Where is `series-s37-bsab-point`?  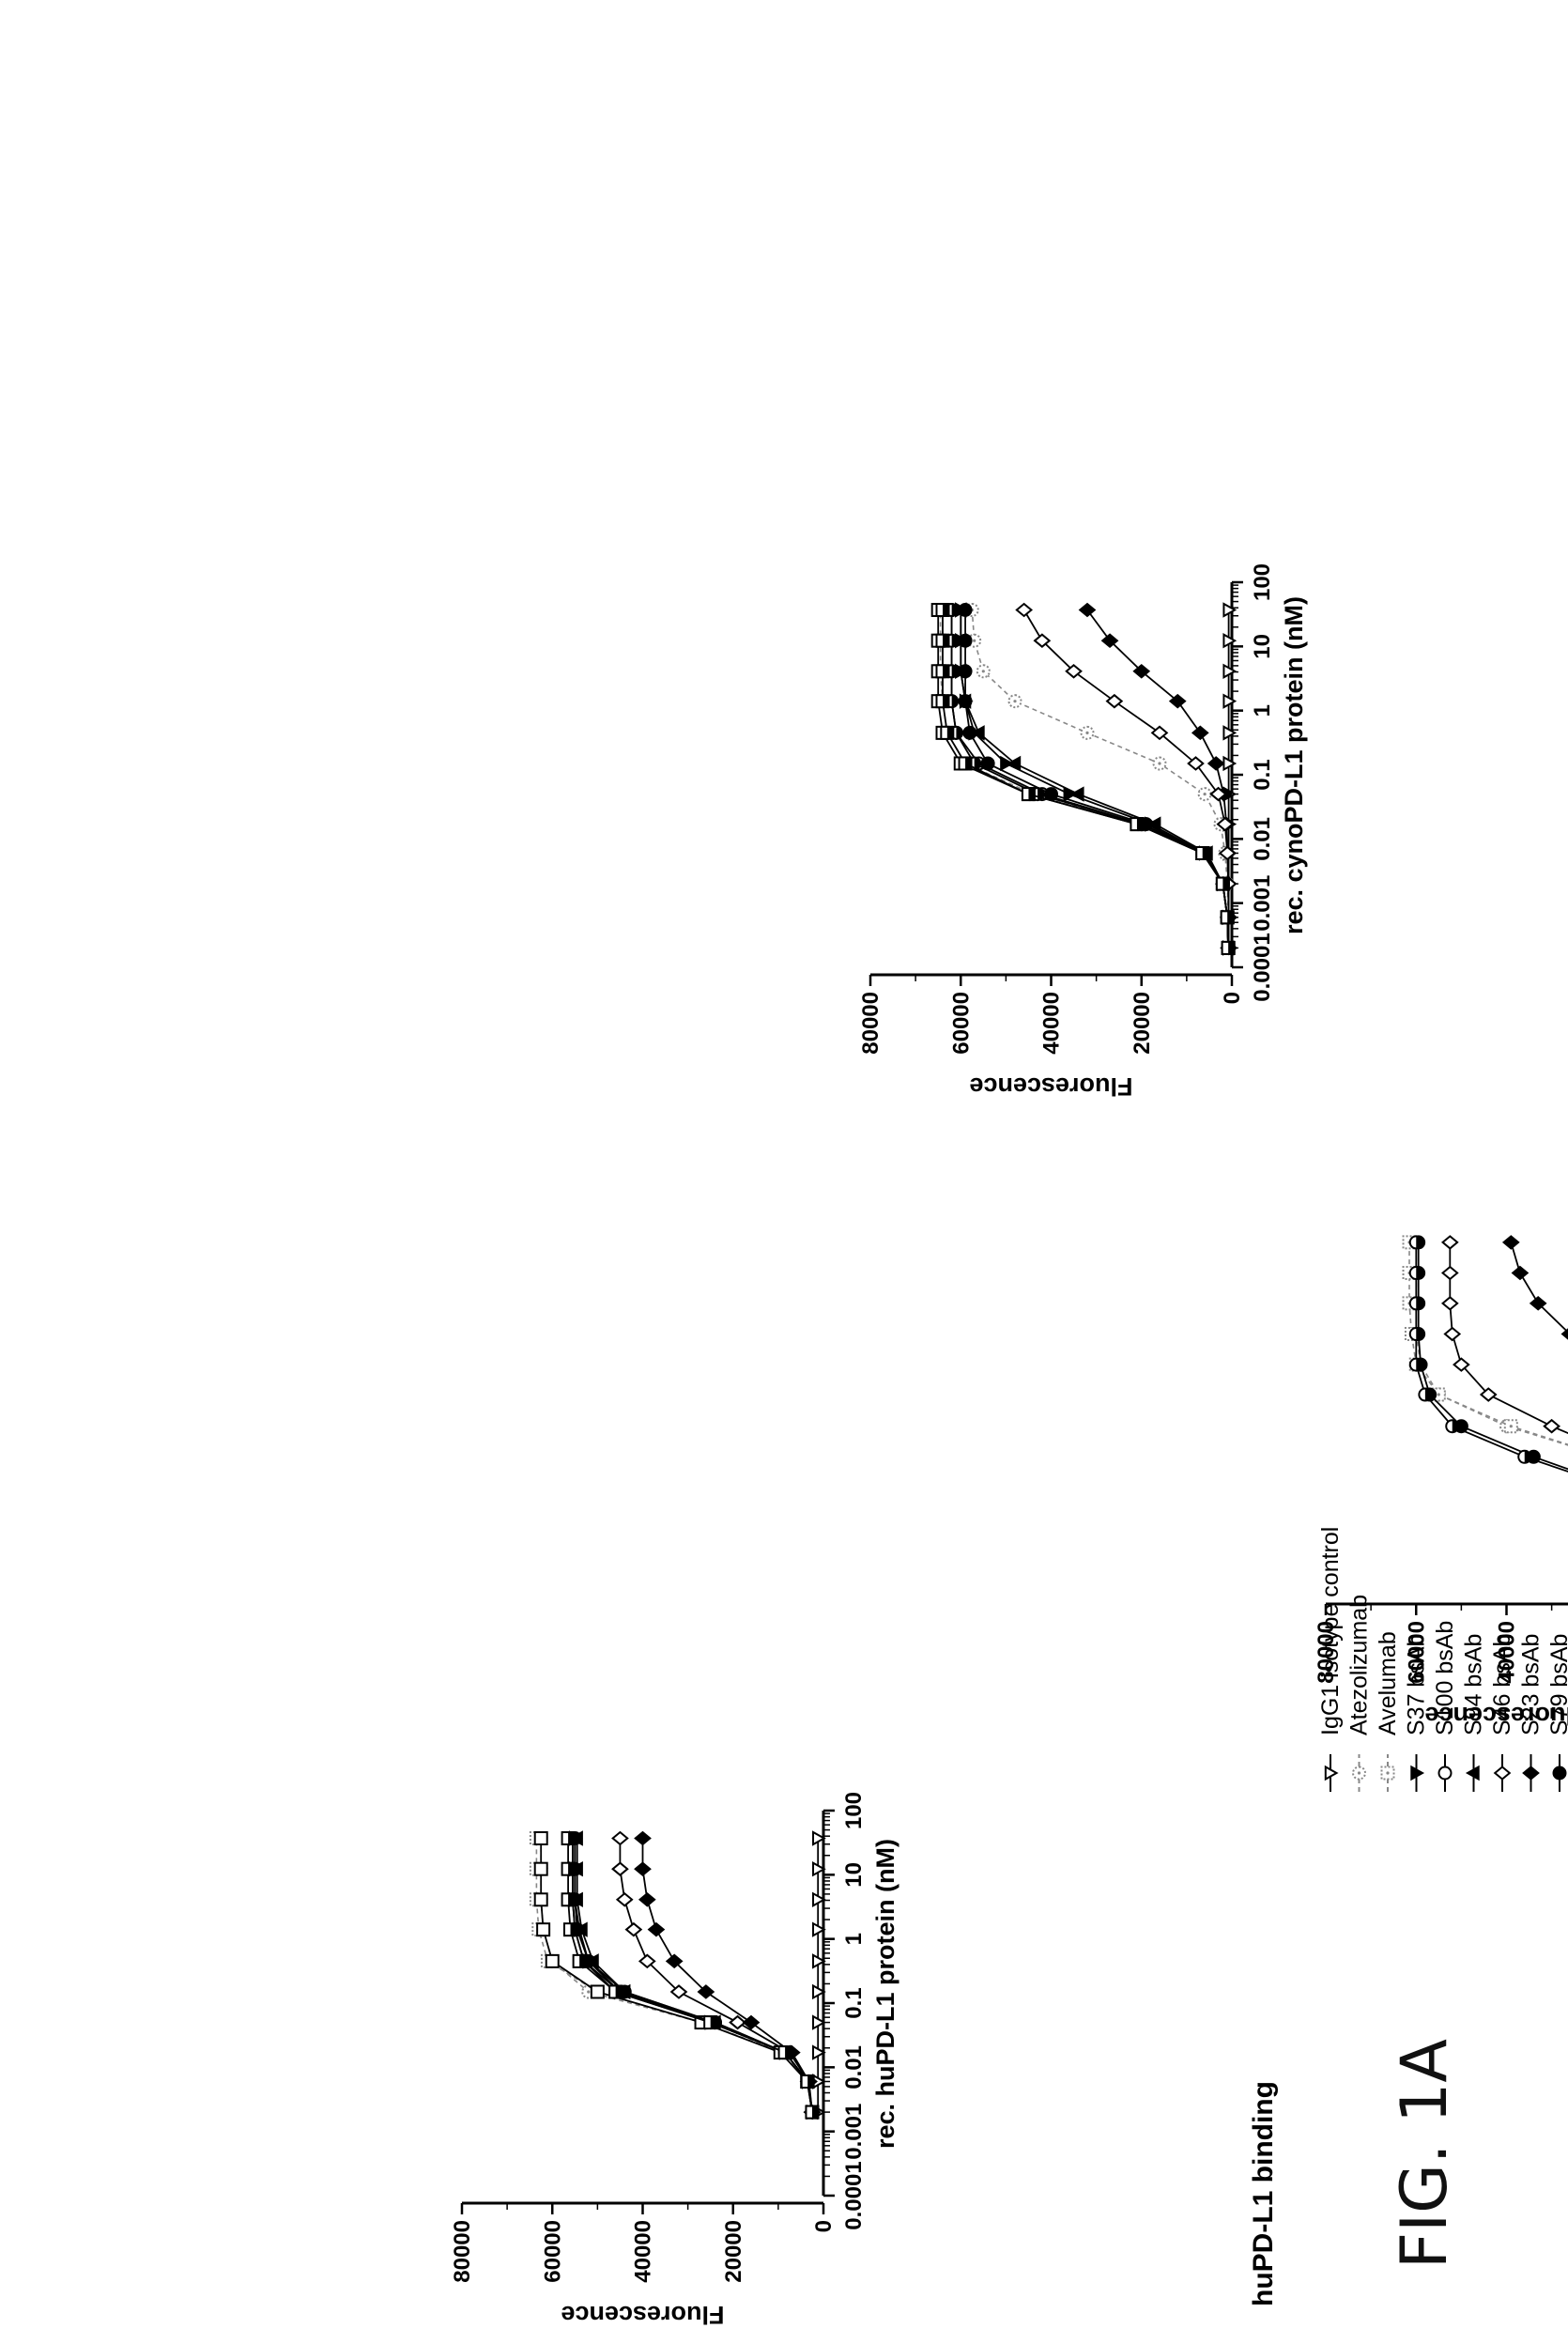
series-s37-bsab-point is located at coordinates (1007, 763).